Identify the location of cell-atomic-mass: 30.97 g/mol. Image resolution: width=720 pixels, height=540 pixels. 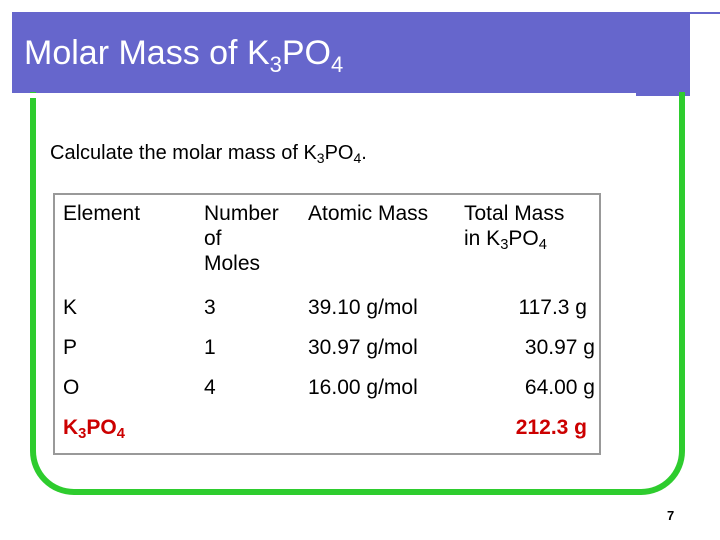
(363, 347).